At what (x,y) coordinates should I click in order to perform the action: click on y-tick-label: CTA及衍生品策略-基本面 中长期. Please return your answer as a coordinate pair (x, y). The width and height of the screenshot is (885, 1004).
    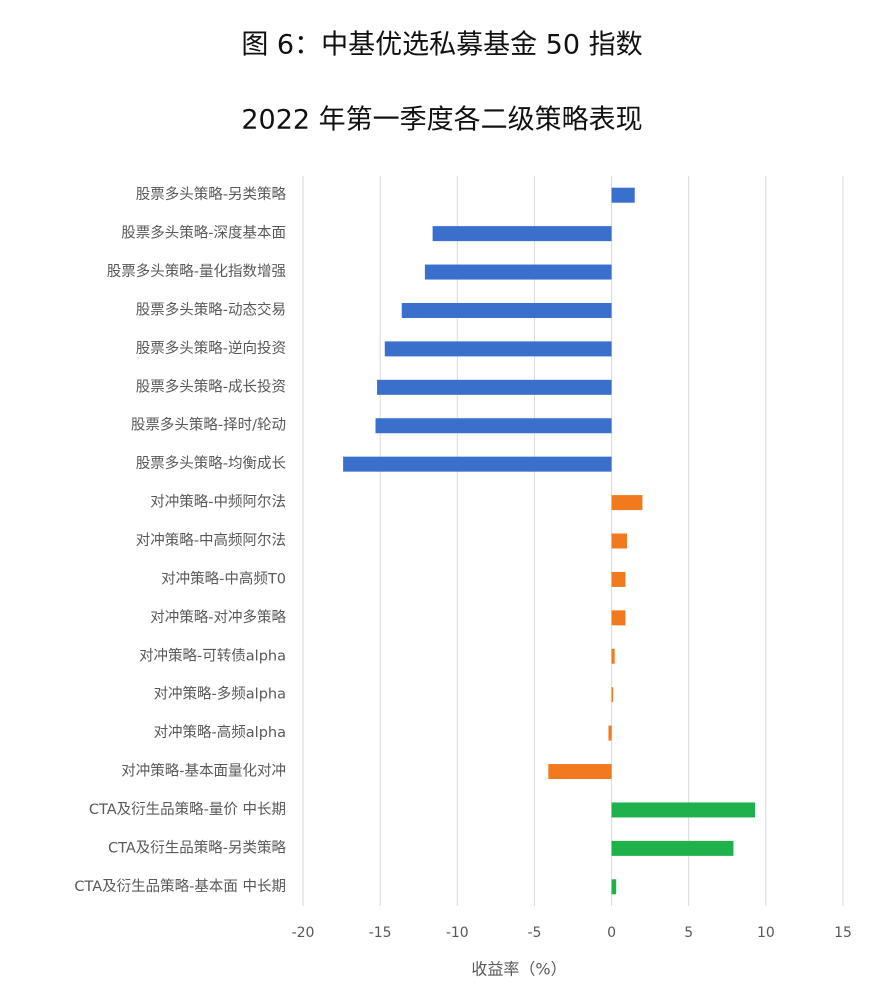
    Looking at the image, I should click on (180, 886).